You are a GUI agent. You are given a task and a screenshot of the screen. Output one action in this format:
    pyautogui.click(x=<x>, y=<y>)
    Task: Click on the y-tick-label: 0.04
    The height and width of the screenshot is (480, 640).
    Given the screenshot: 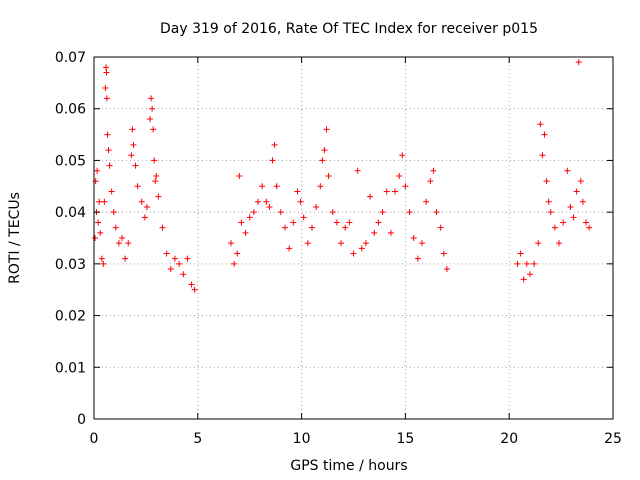 What is the action you would take?
    pyautogui.click(x=70, y=213)
    